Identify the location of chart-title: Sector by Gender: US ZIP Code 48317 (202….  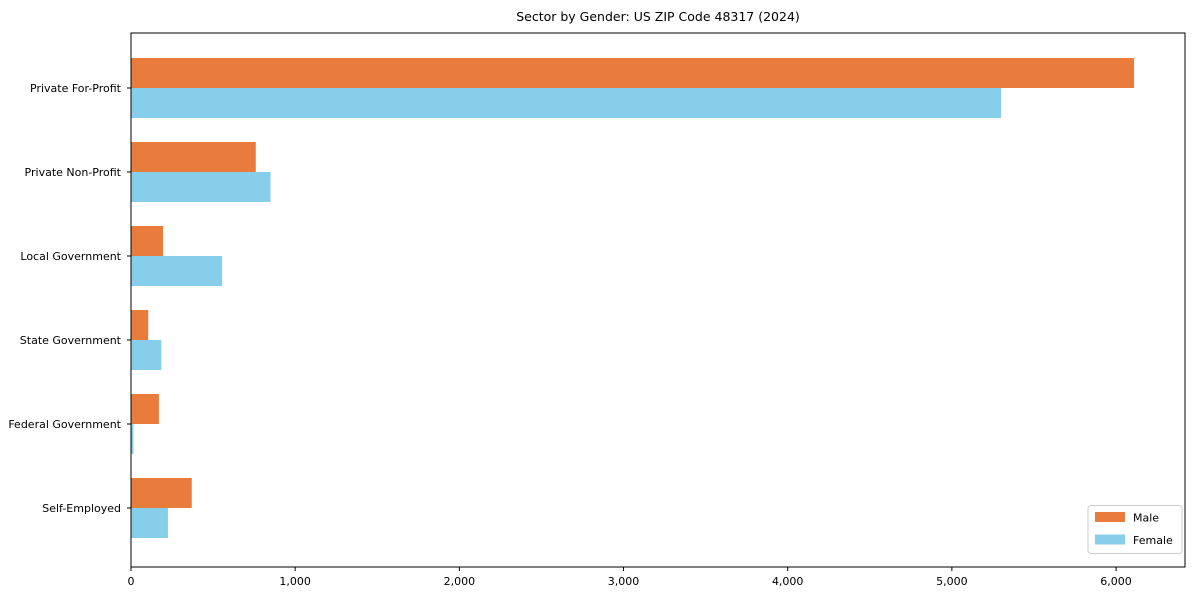
(658, 16).